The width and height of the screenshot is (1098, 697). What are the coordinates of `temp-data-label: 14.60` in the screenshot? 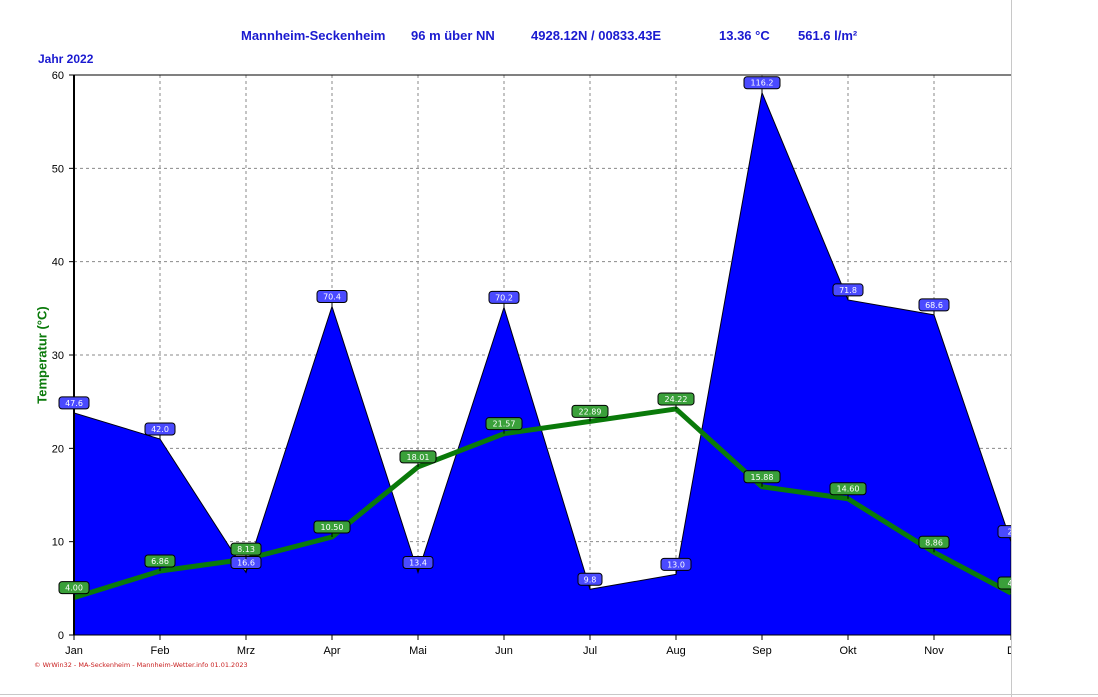 It's located at (848, 489).